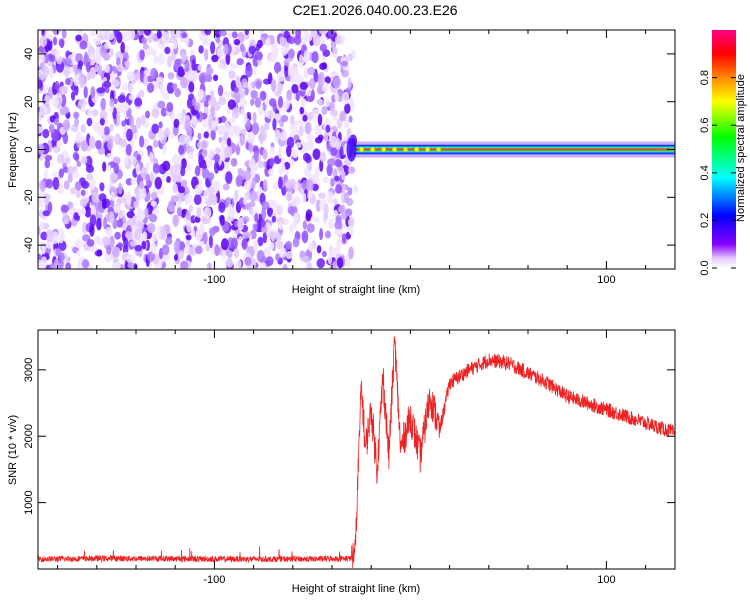 The image size is (750, 600). What do you see at coordinates (705, 220) in the screenshot?
I see `colorbar-tick-label: 0.2` at bounding box center [705, 220].